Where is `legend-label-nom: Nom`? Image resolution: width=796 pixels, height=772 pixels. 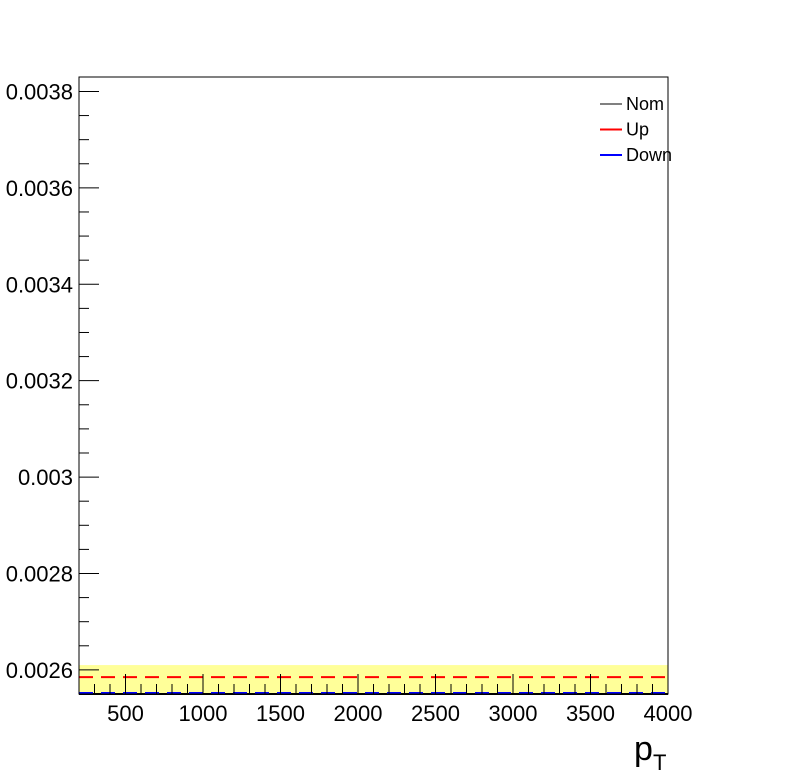
legend-label-nom: Nom is located at coordinates (645, 104).